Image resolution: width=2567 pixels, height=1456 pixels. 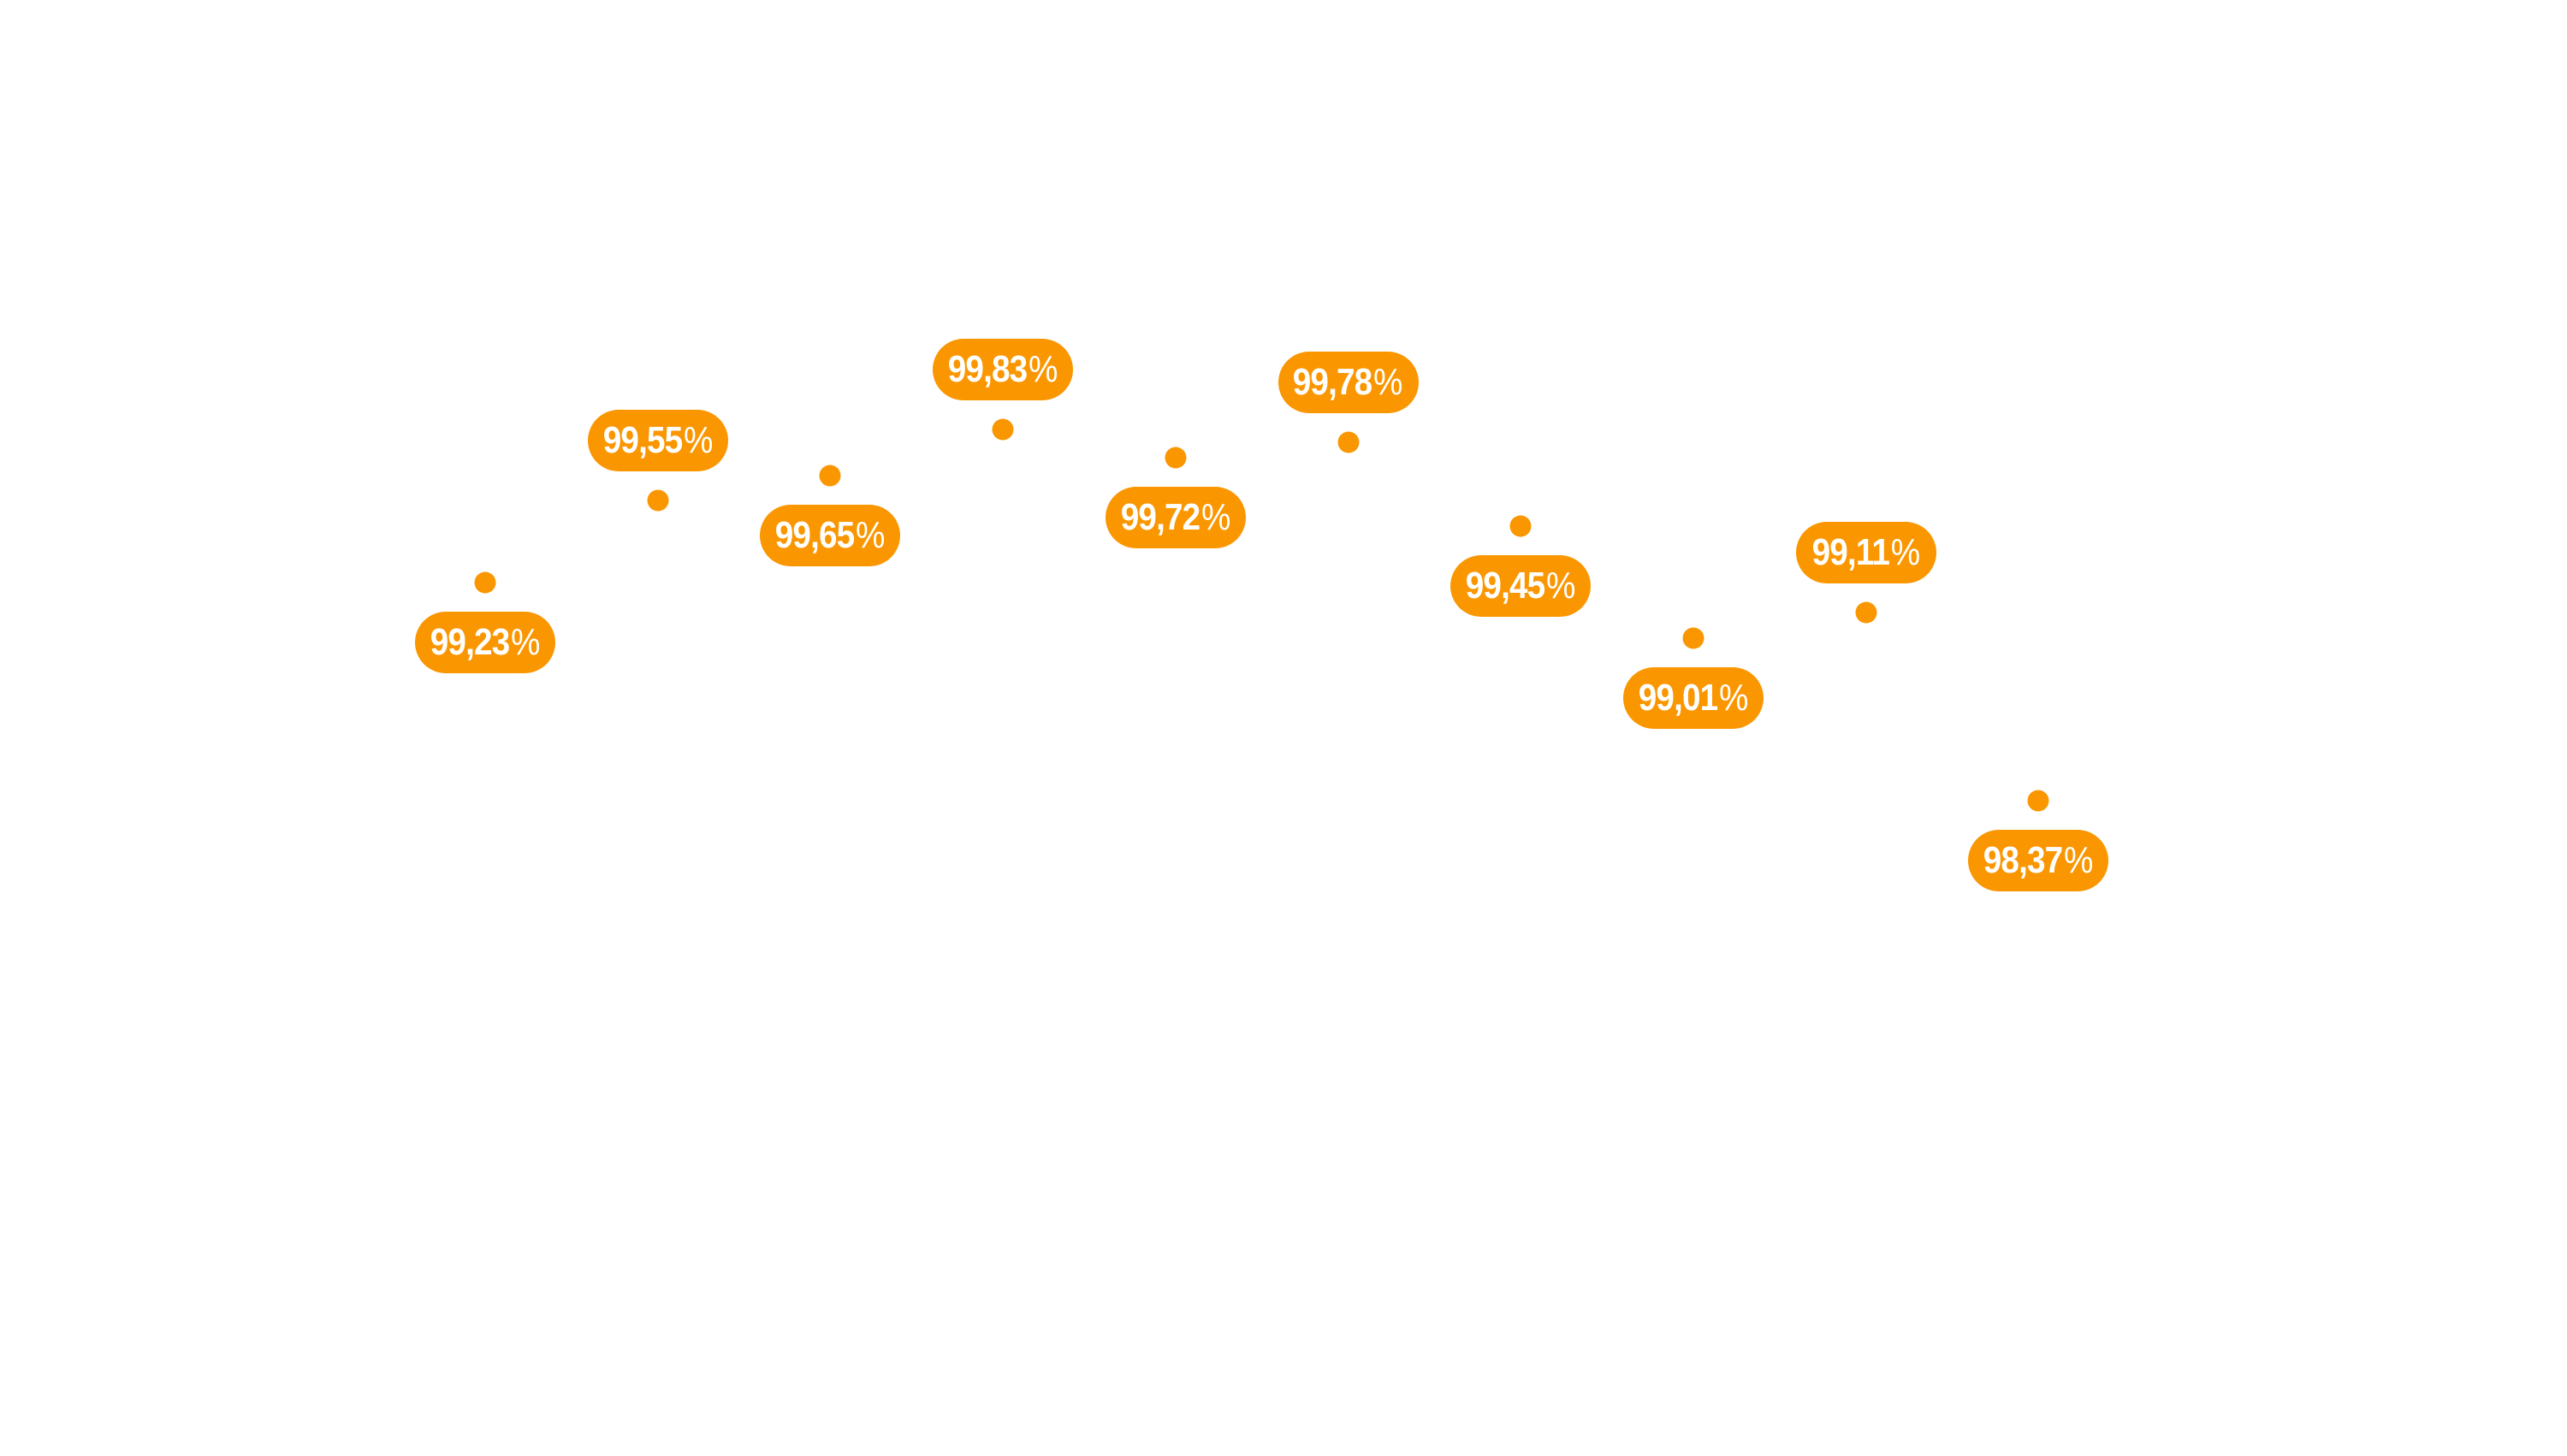 I want to click on data-point-label-text: 98,37%, so click(x=2039, y=860).